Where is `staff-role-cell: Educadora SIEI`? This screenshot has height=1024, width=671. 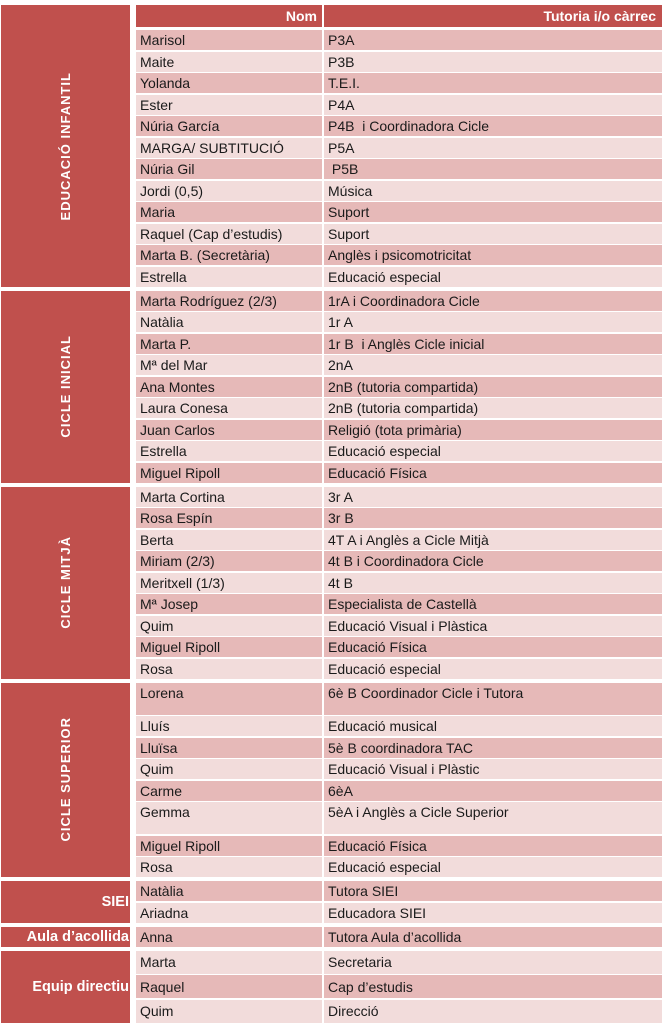
staff-role-cell: Educadora SIEI is located at coordinates (493, 912).